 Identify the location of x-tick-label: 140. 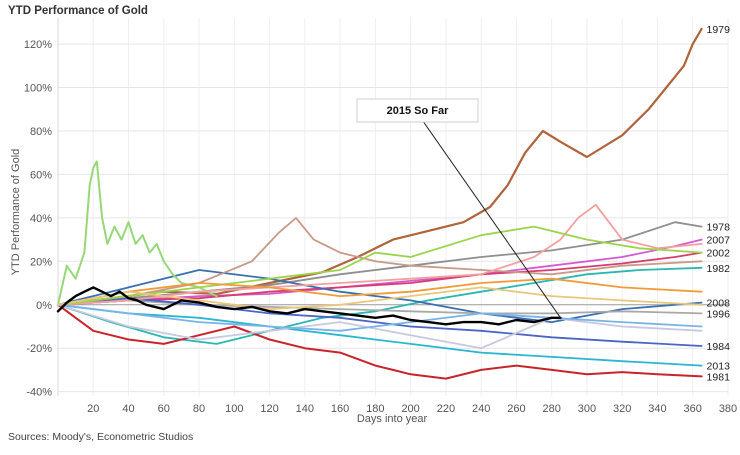
(305, 409).